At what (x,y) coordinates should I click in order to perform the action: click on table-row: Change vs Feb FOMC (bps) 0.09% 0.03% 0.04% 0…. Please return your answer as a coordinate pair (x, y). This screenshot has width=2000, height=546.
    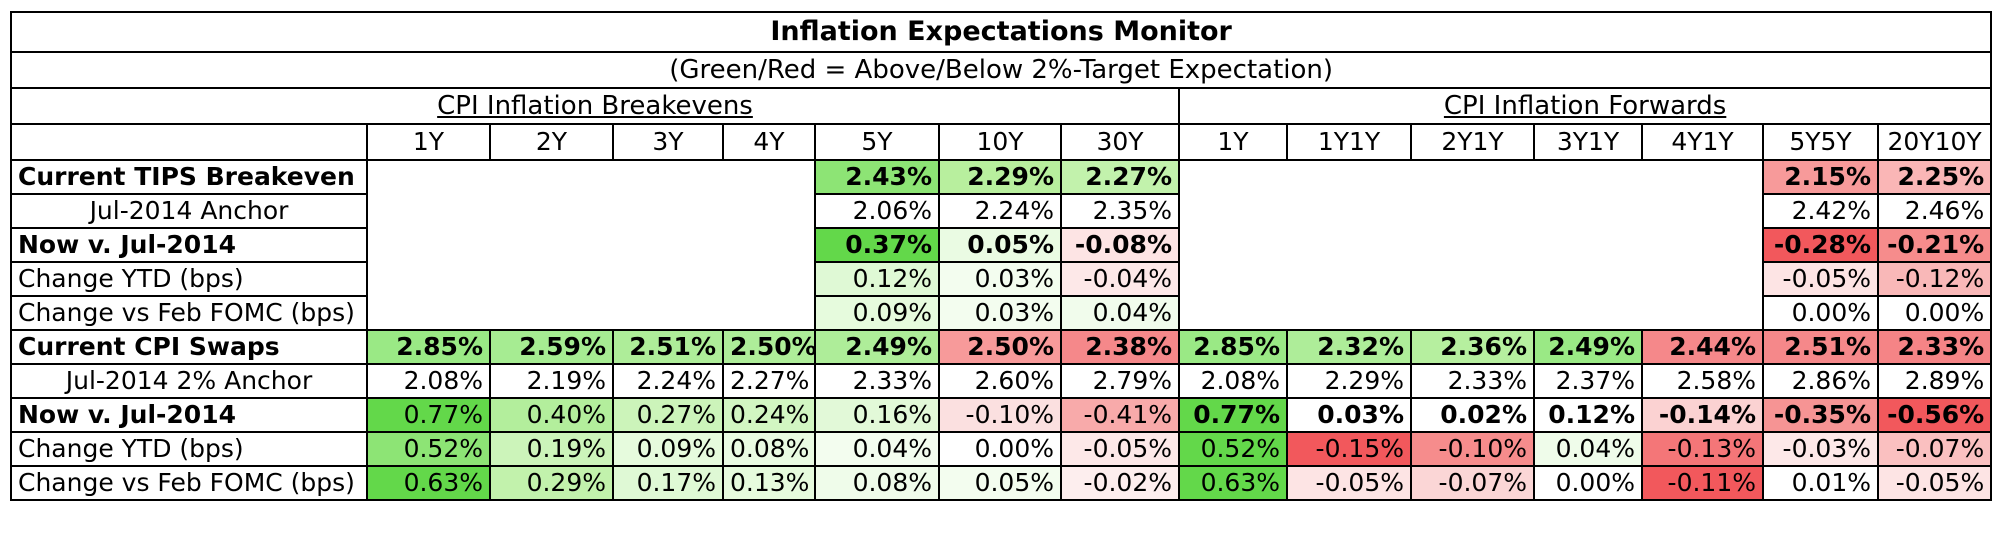
    Looking at the image, I should click on (1001, 313).